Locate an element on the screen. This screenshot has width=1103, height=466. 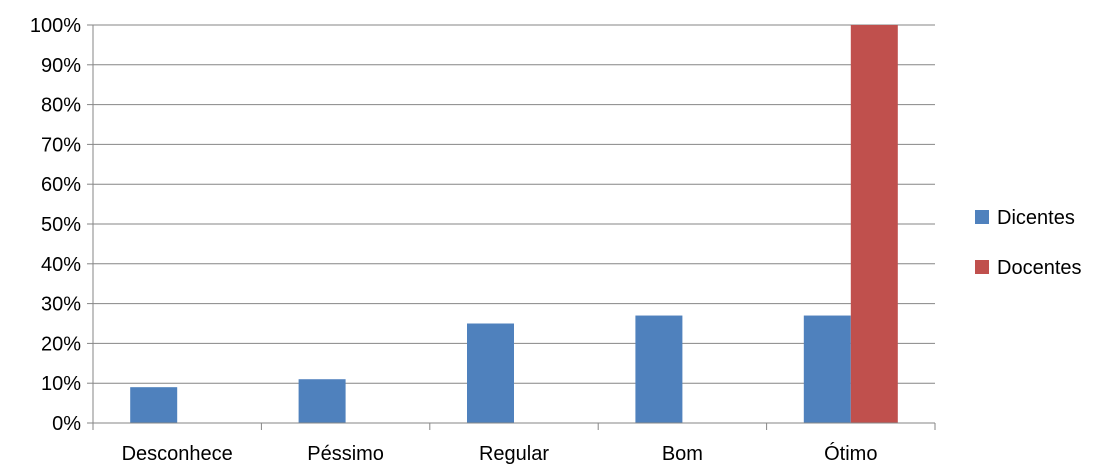
y-axis-tick-label: 50% is located at coordinates (61, 225).